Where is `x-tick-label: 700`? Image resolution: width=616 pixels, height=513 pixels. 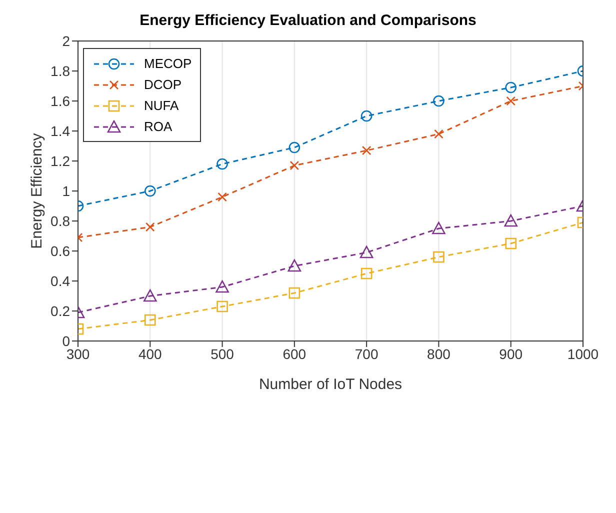
x-tick-label: 700 is located at coordinates (366, 354).